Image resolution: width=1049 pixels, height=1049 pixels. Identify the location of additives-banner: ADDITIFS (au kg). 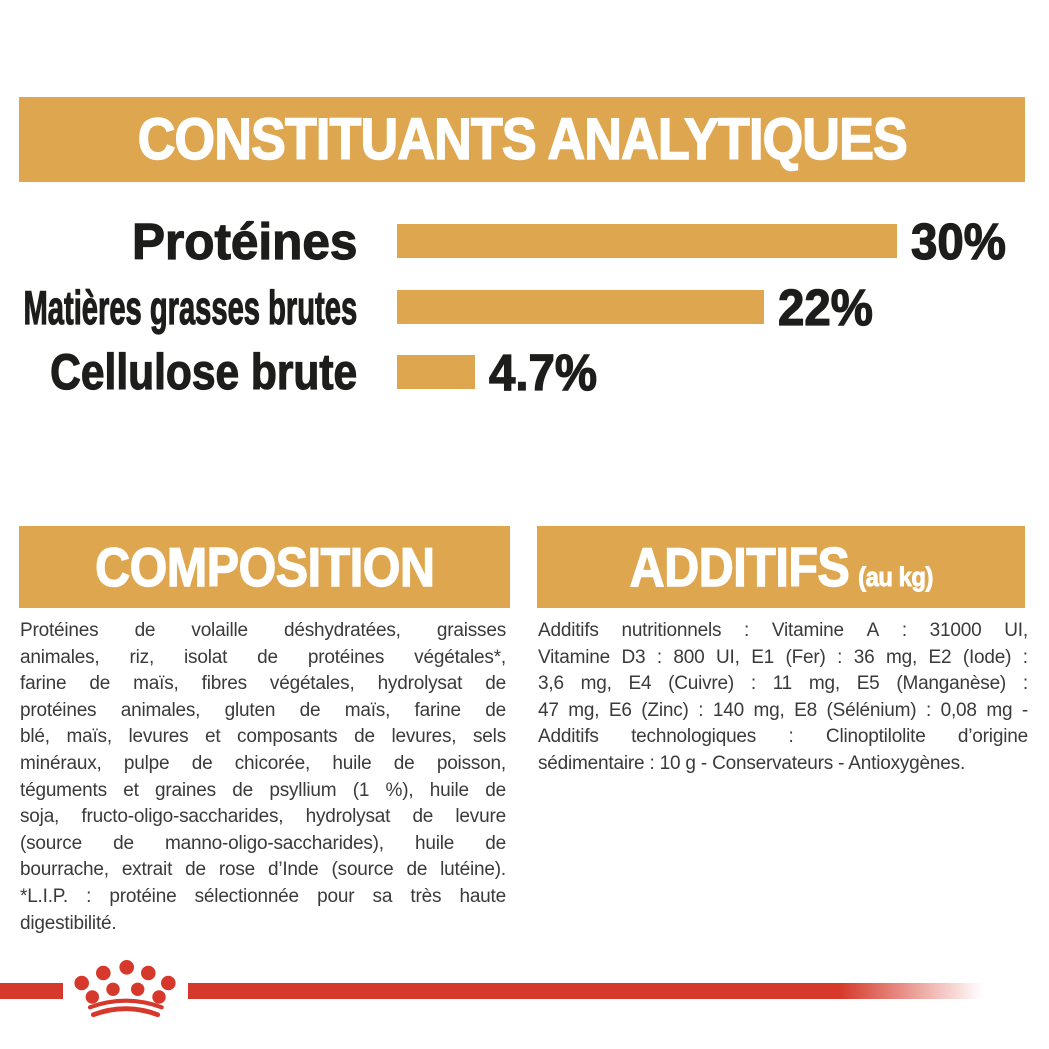
(781, 567).